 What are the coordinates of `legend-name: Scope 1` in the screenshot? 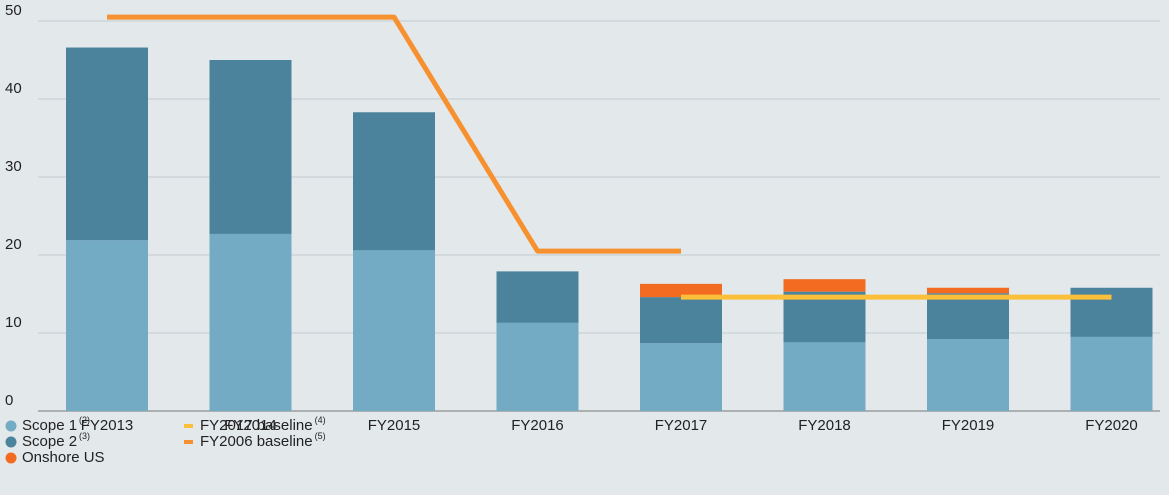 It's located at (49, 425).